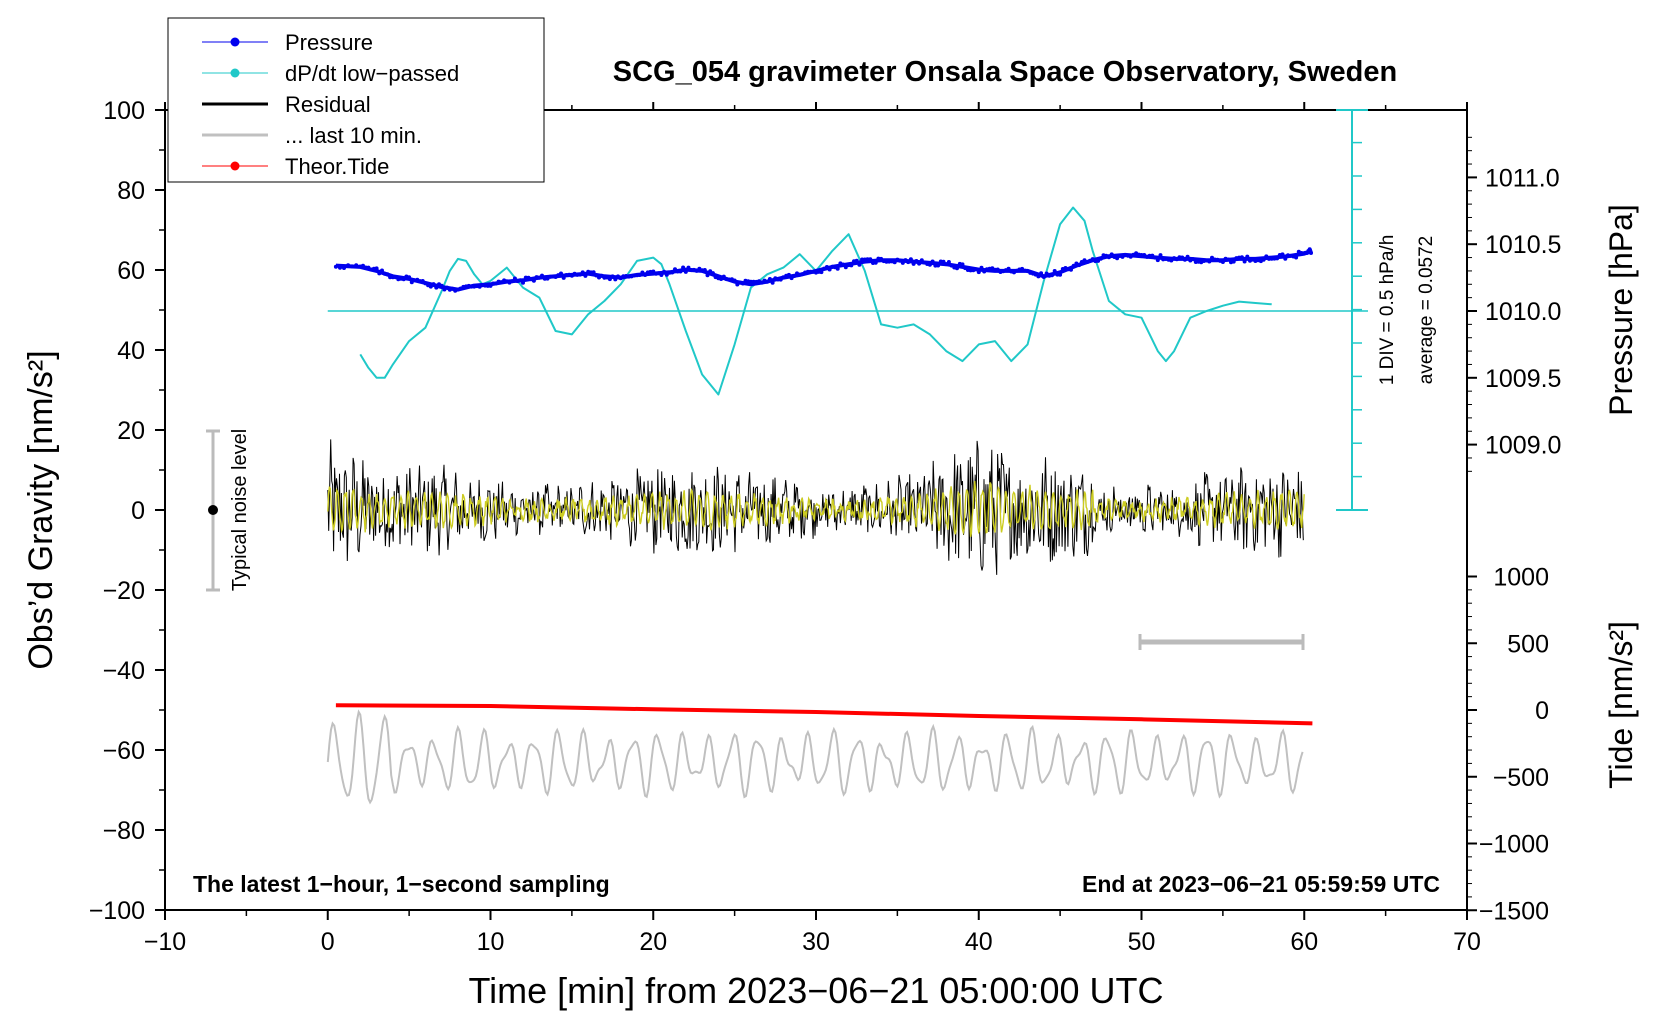 This screenshot has width=1660, height=1020. Describe the element at coordinates (213, 510) in the screenshot. I see `typical-noise-bar` at that location.